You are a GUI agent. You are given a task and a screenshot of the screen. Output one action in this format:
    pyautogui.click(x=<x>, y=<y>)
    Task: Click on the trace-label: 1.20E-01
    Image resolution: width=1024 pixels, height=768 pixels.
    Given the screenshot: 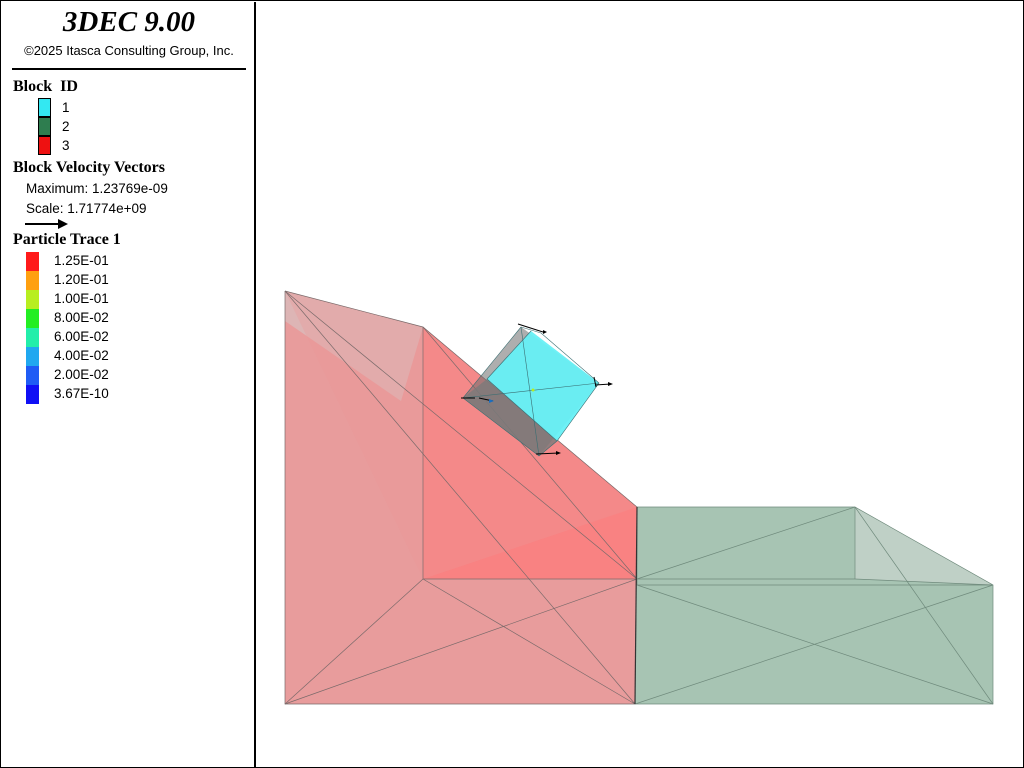 What is the action you would take?
    pyautogui.click(x=81, y=279)
    